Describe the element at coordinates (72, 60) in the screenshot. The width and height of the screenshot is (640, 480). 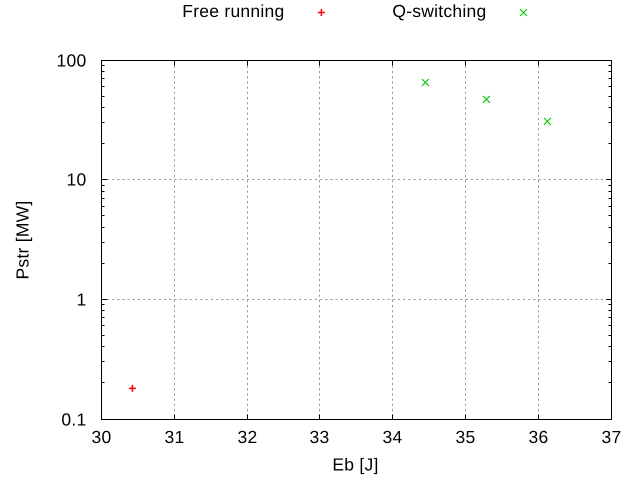
I see `svg-text: 100` at that location.